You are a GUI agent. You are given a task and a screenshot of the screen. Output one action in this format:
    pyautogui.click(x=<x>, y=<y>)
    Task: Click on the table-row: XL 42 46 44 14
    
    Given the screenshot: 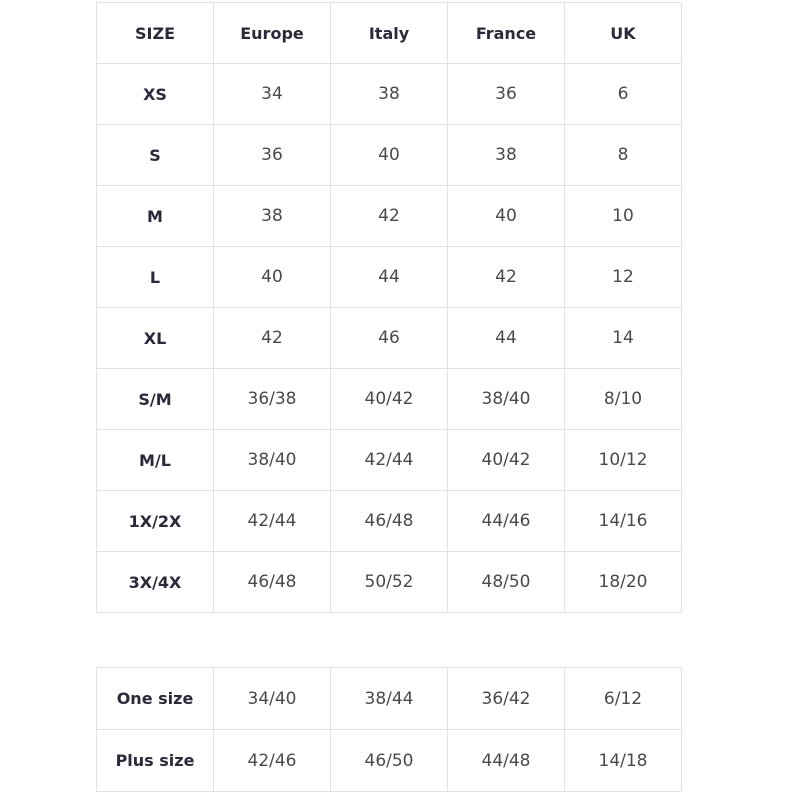 What is the action you would take?
    pyautogui.click(x=389, y=338)
    